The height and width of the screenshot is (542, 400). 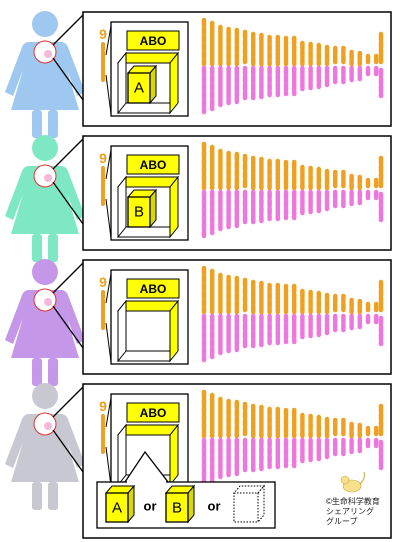 I want to click on allele-label: A, so click(x=139, y=88).